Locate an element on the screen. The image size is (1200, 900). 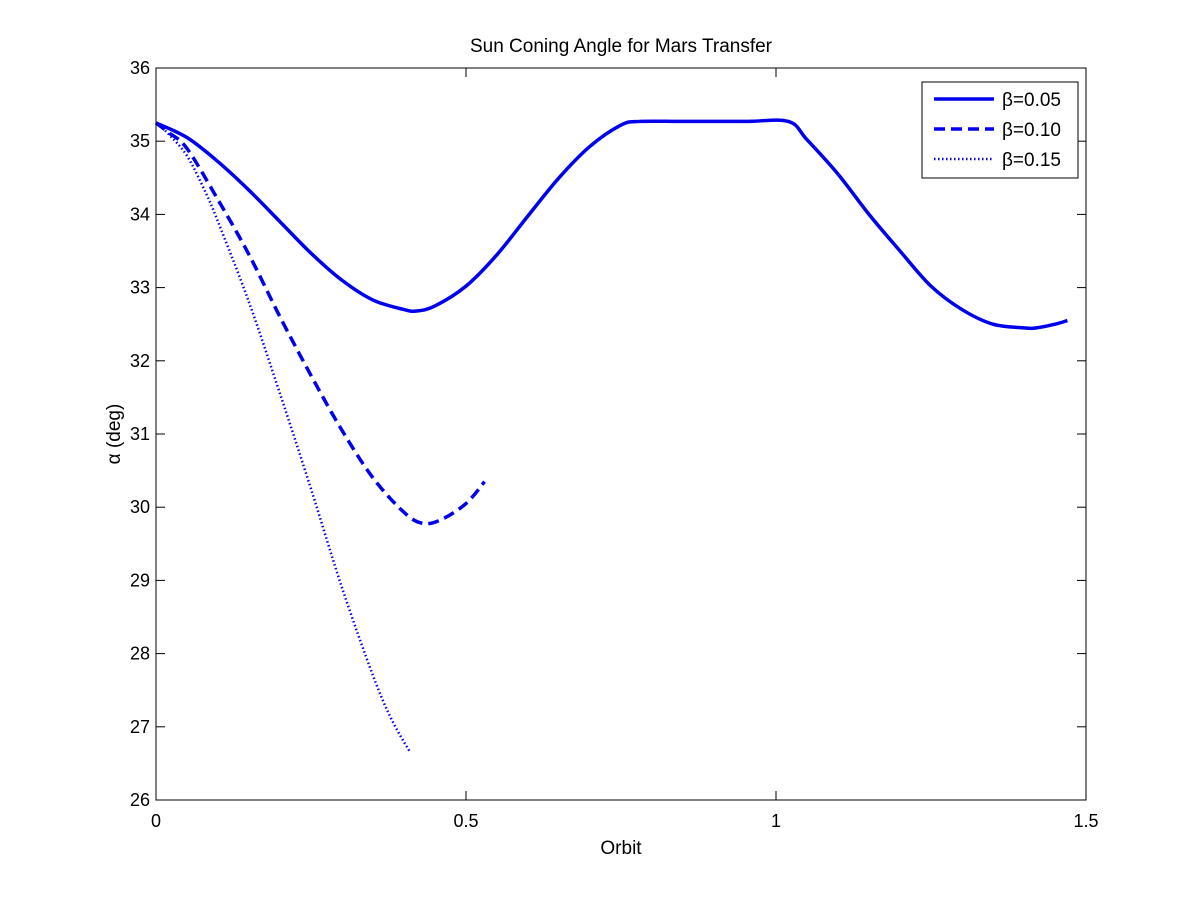
x-tick-label: 0 is located at coordinates (156, 821).